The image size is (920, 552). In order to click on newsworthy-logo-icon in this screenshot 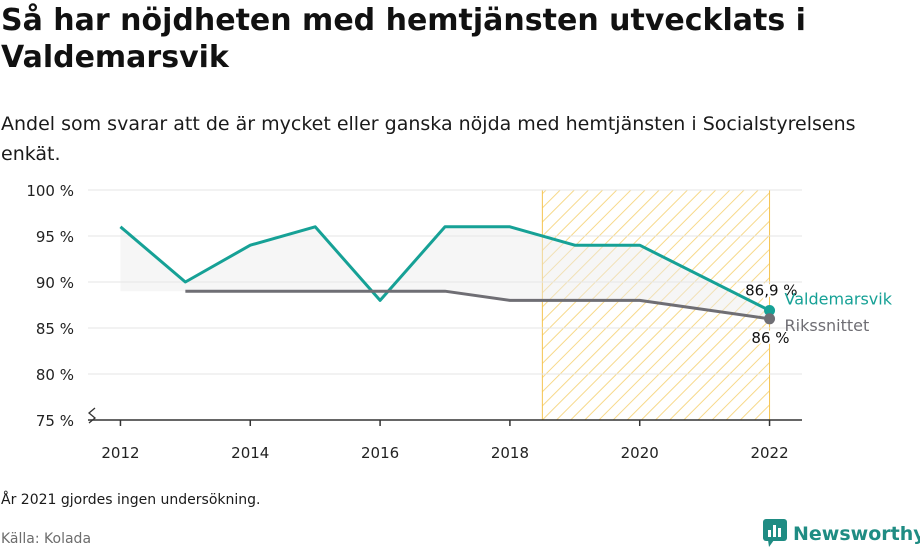, I will do `click(775, 533)`.